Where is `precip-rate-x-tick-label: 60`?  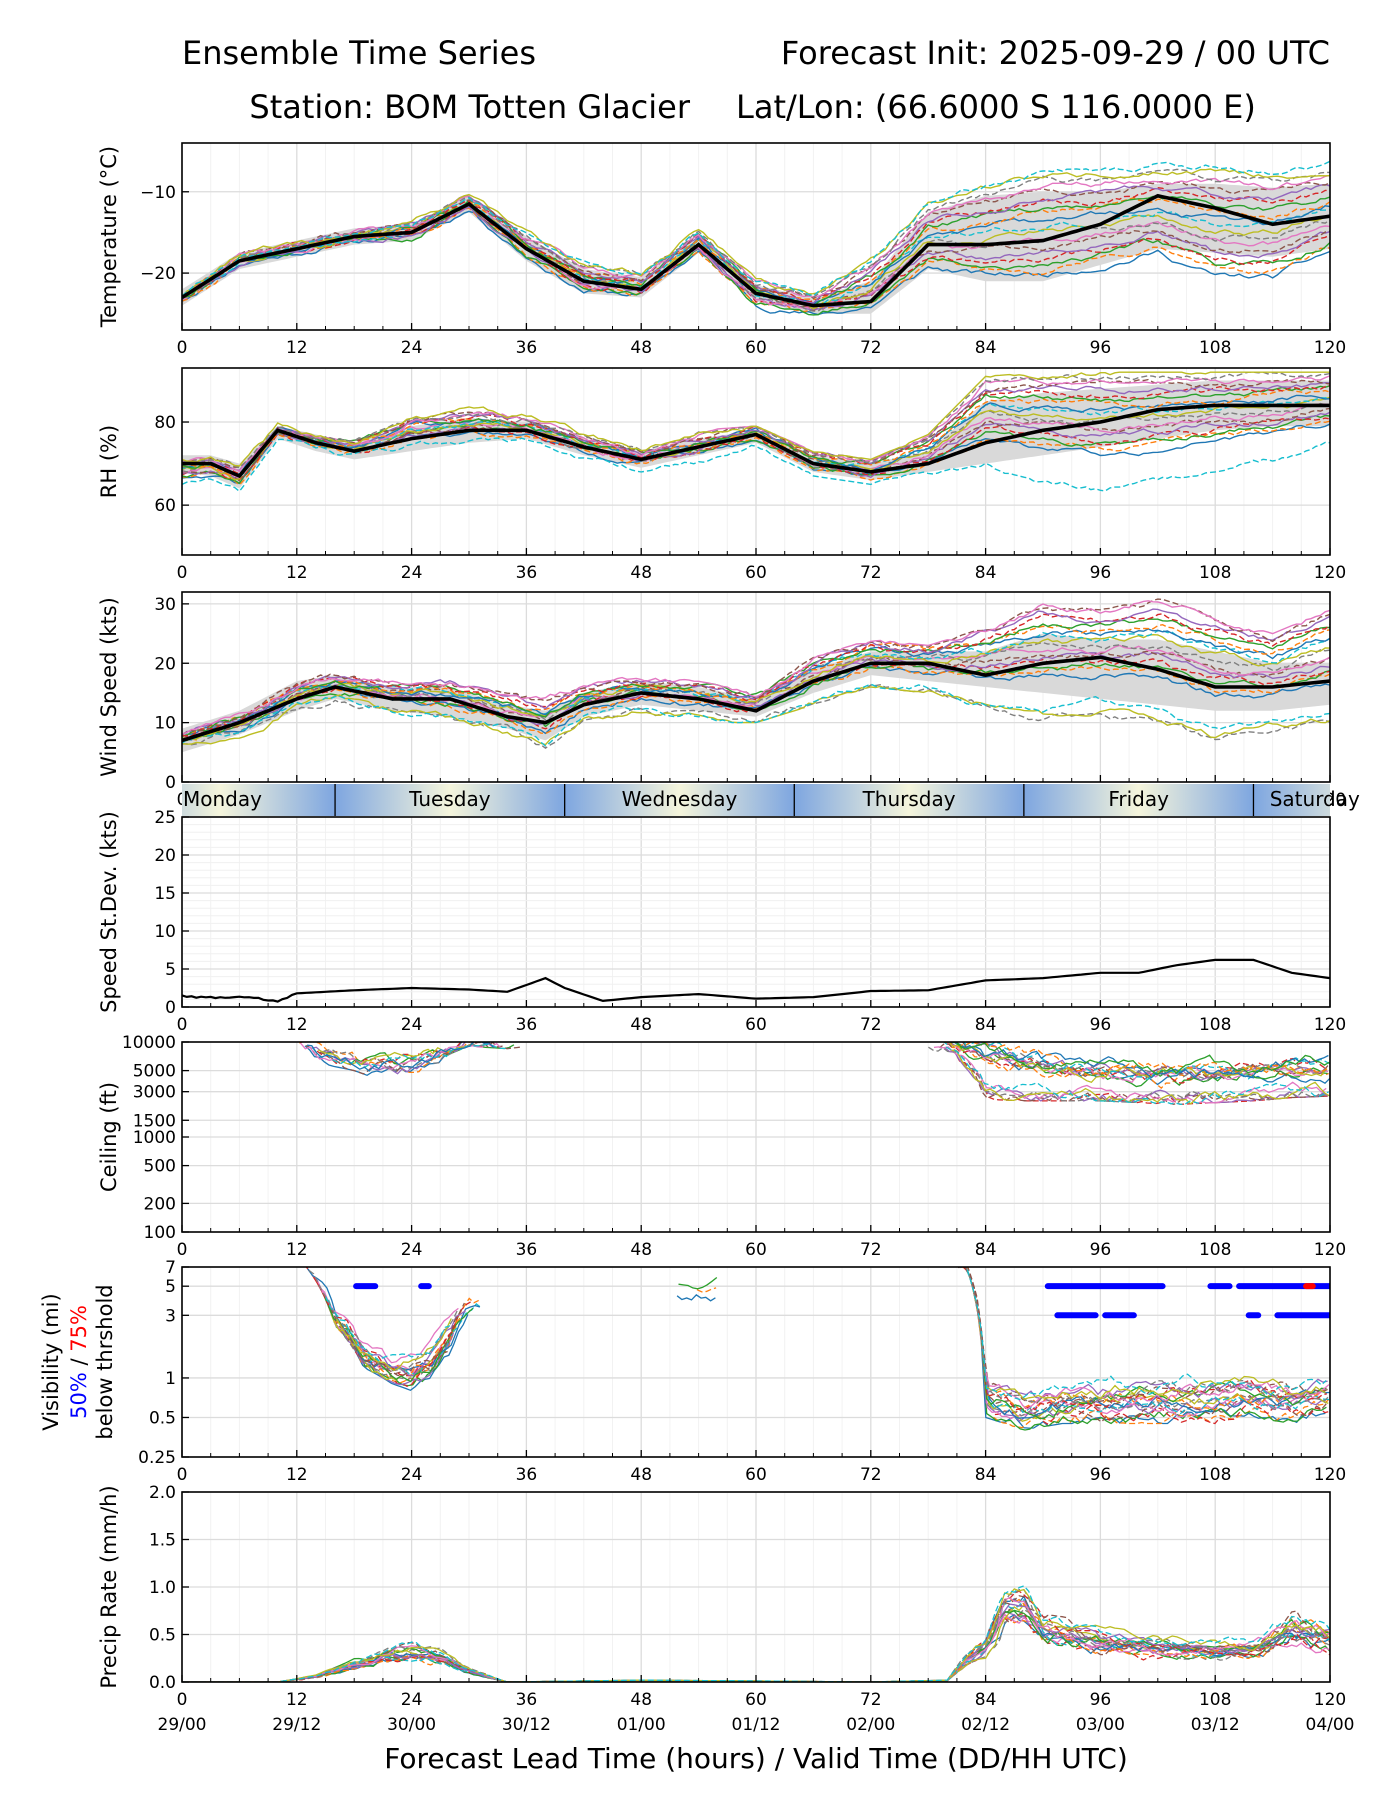
precip-rate-x-tick-label: 60 is located at coordinates (756, 1700).